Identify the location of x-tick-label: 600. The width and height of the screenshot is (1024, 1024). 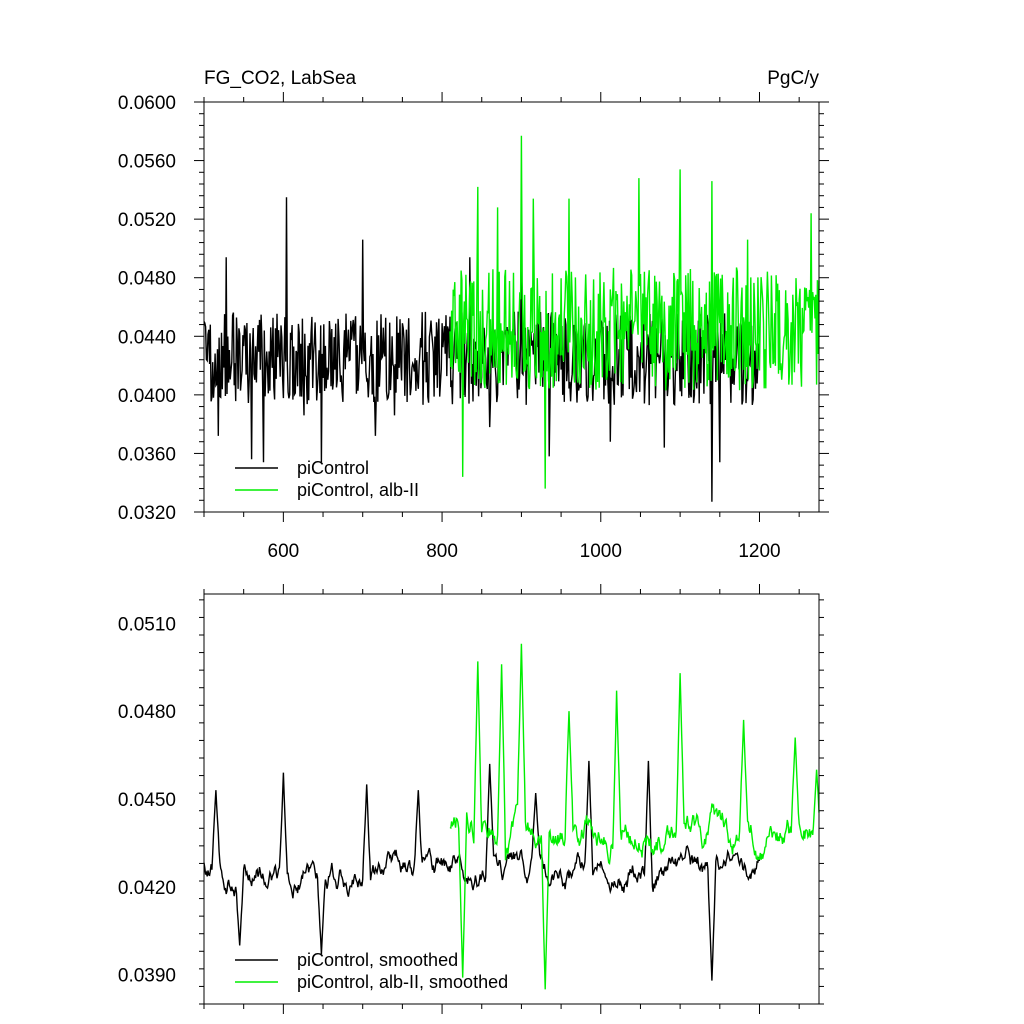
(284, 551).